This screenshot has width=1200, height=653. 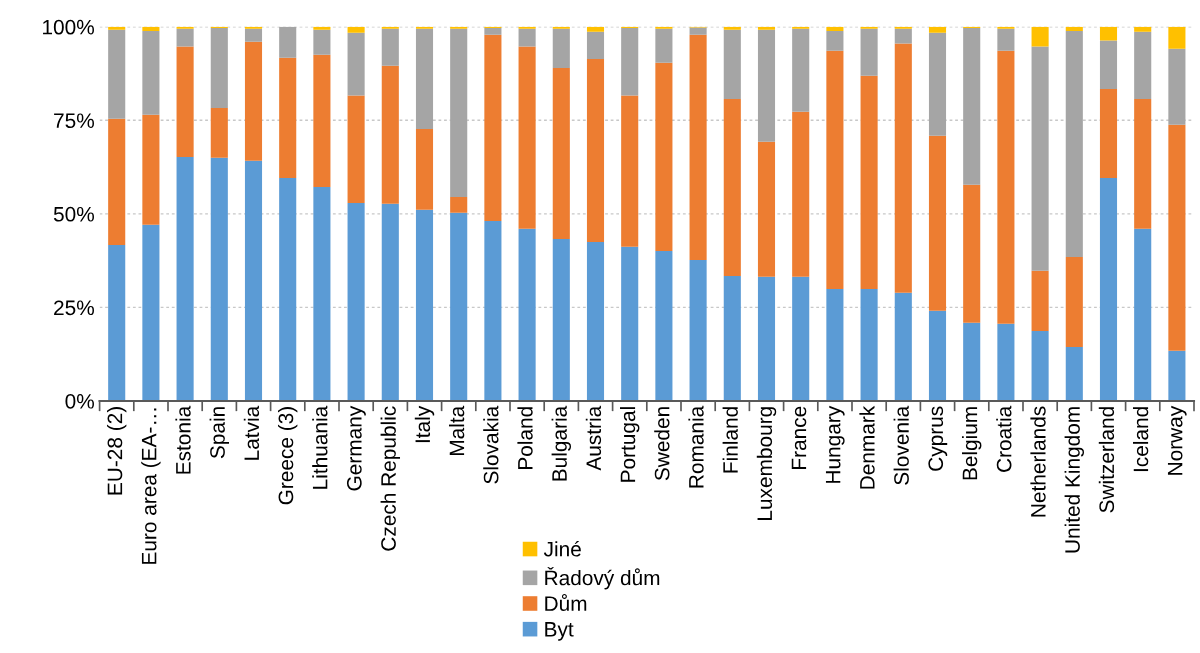 I want to click on x-tick-label: Czech Republic, so click(x=390, y=478).